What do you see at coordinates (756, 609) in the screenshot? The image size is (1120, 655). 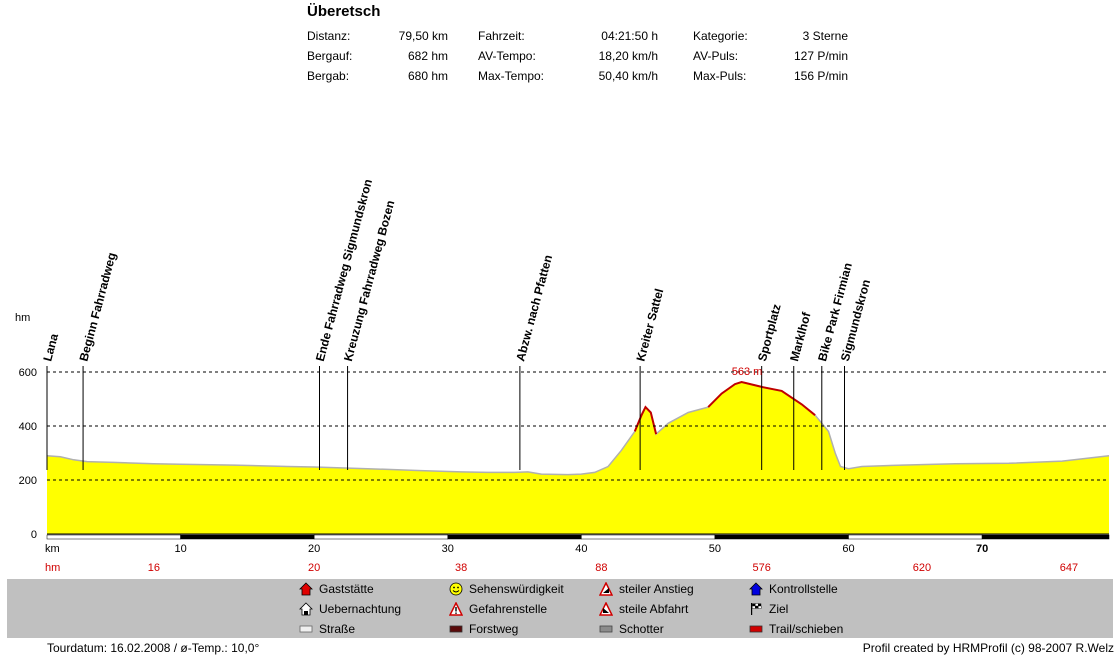 I see `finish-flag-icon` at bounding box center [756, 609].